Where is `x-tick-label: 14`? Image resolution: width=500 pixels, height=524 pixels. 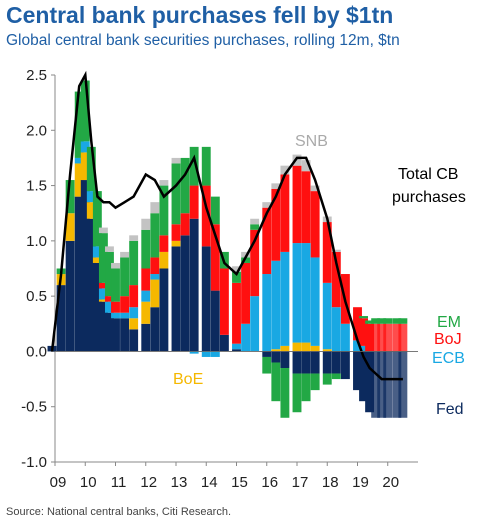 x-tick-label: 14 is located at coordinates (209, 482).